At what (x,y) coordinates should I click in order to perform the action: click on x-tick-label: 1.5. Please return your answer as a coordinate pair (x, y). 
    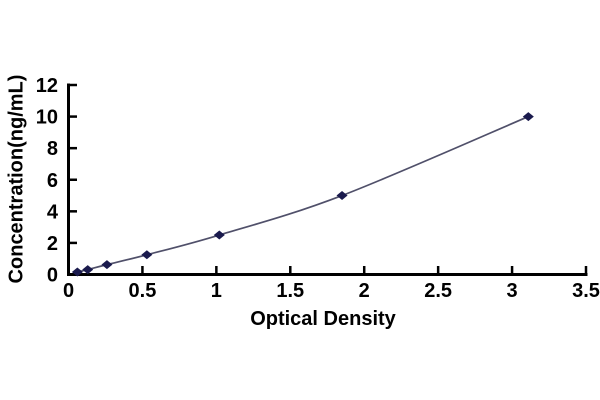
    Looking at the image, I should click on (290, 291).